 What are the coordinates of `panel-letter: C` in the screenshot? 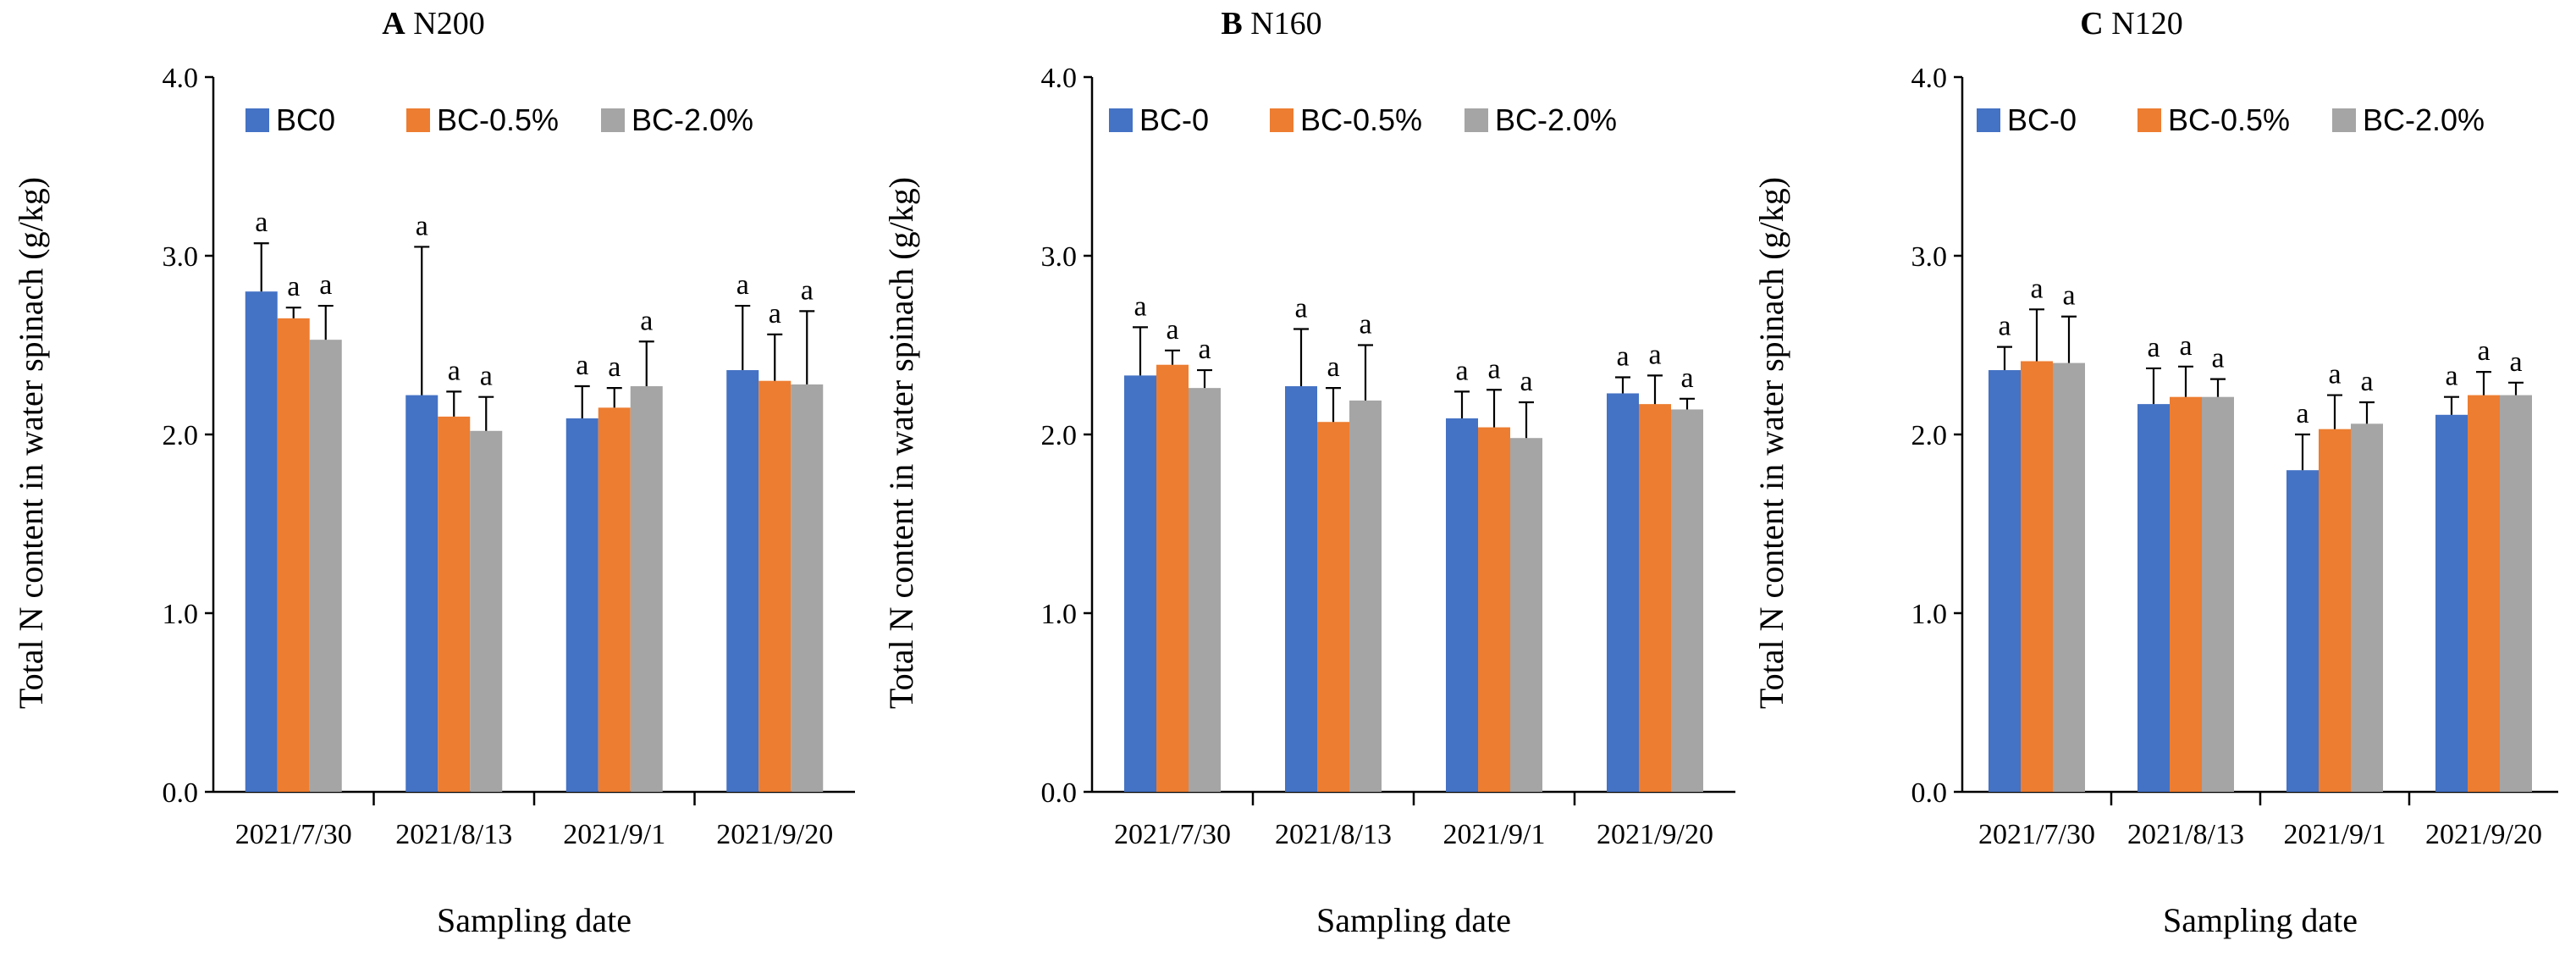 It's located at (2092, 24).